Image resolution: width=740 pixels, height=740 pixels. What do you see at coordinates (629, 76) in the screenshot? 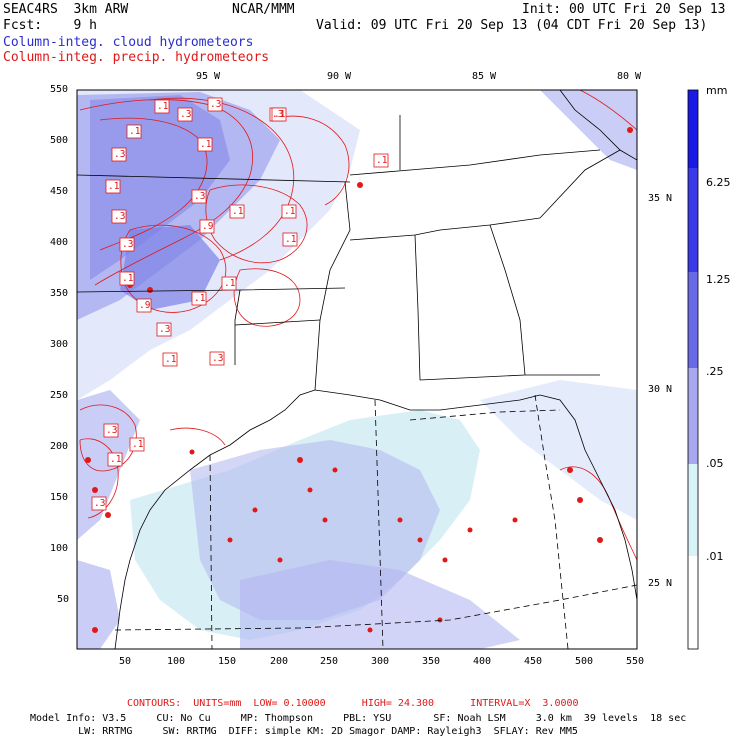
I see `lon-label-80w: 80 W` at bounding box center [629, 76].